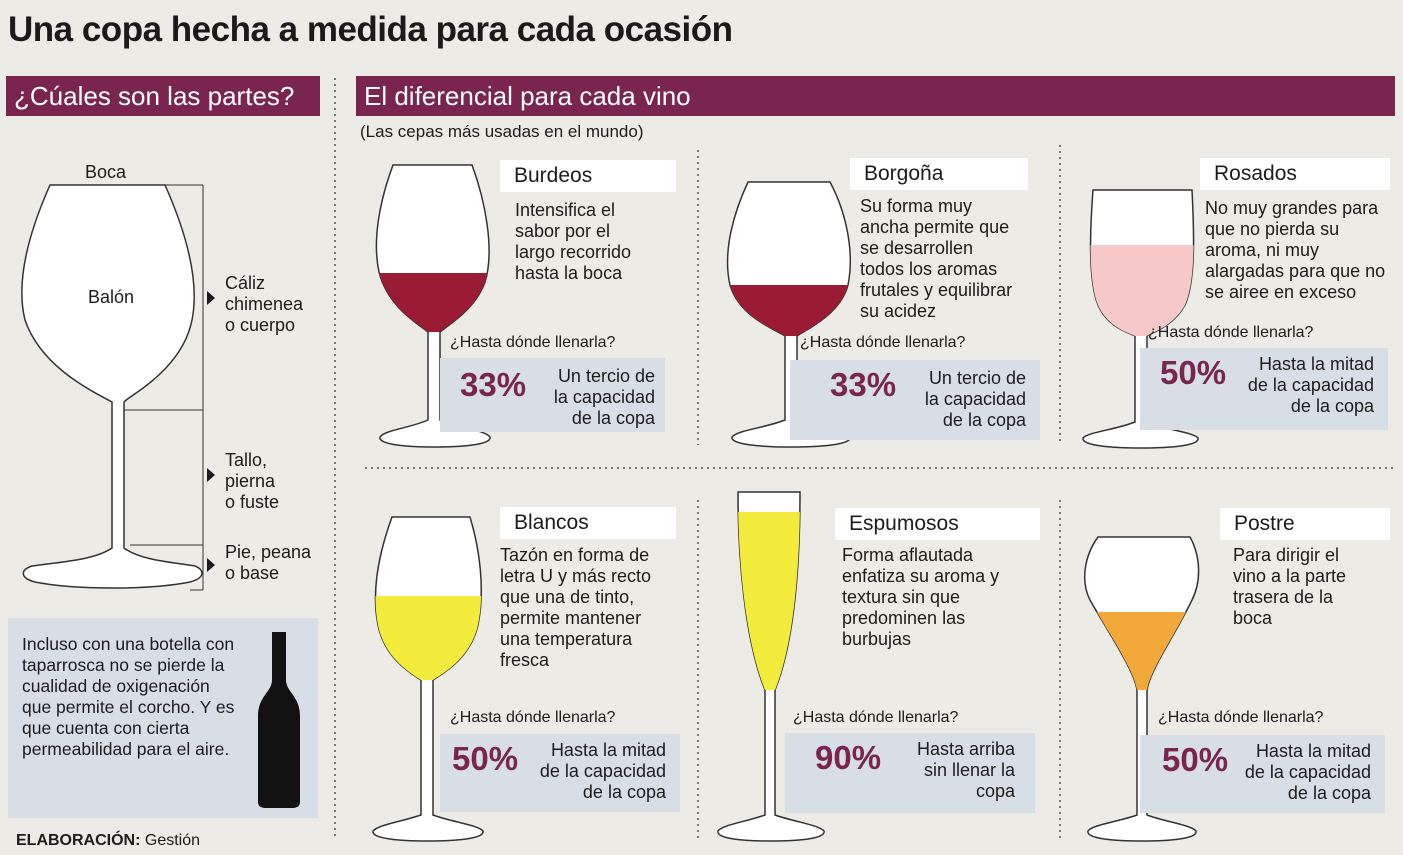 The image size is (1403, 855). Describe the element at coordinates (502, 131) in the screenshot. I see `wines-subtitle: (Las cepas más usadas en el mundo)` at that location.